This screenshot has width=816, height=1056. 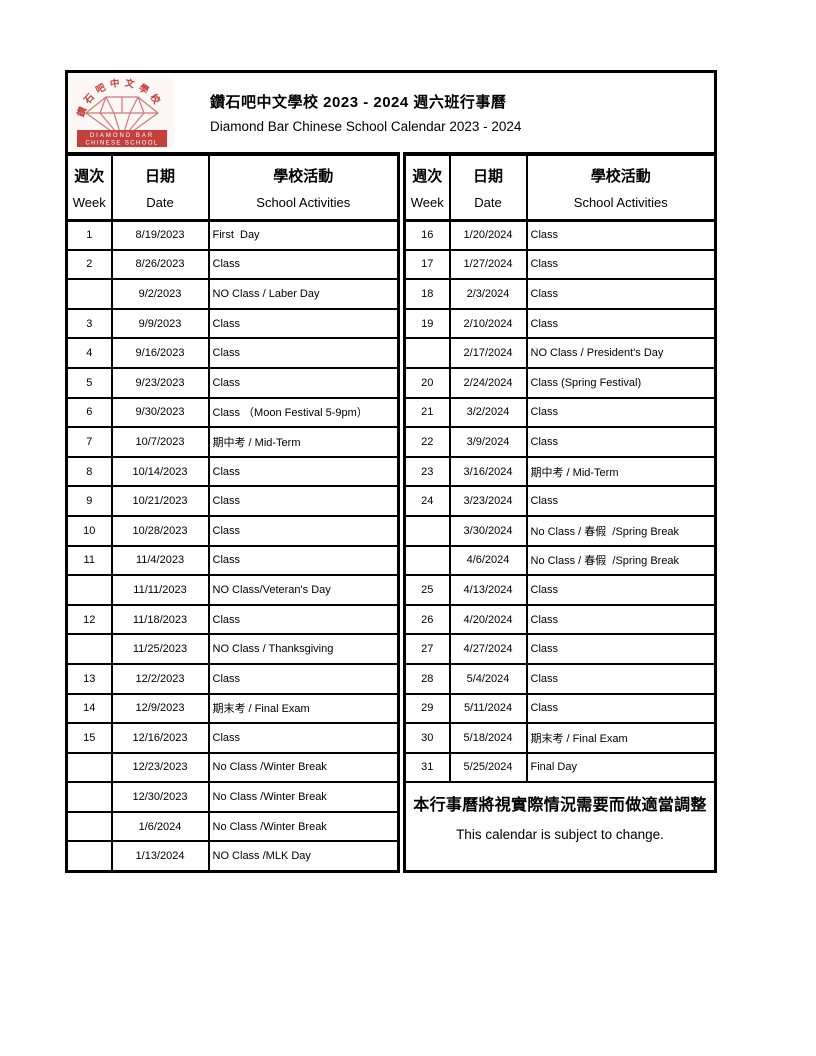 I want to click on date-cell: 3/2/2024, so click(x=488, y=412).